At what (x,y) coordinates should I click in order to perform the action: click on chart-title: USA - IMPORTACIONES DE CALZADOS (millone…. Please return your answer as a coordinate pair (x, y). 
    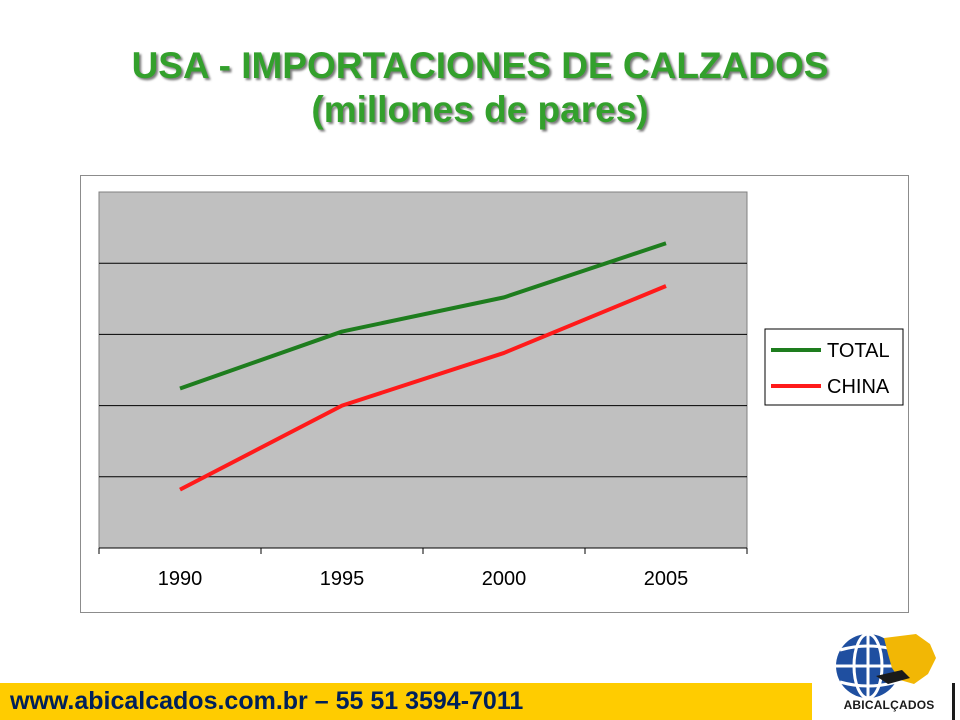
    Looking at the image, I should click on (480, 88).